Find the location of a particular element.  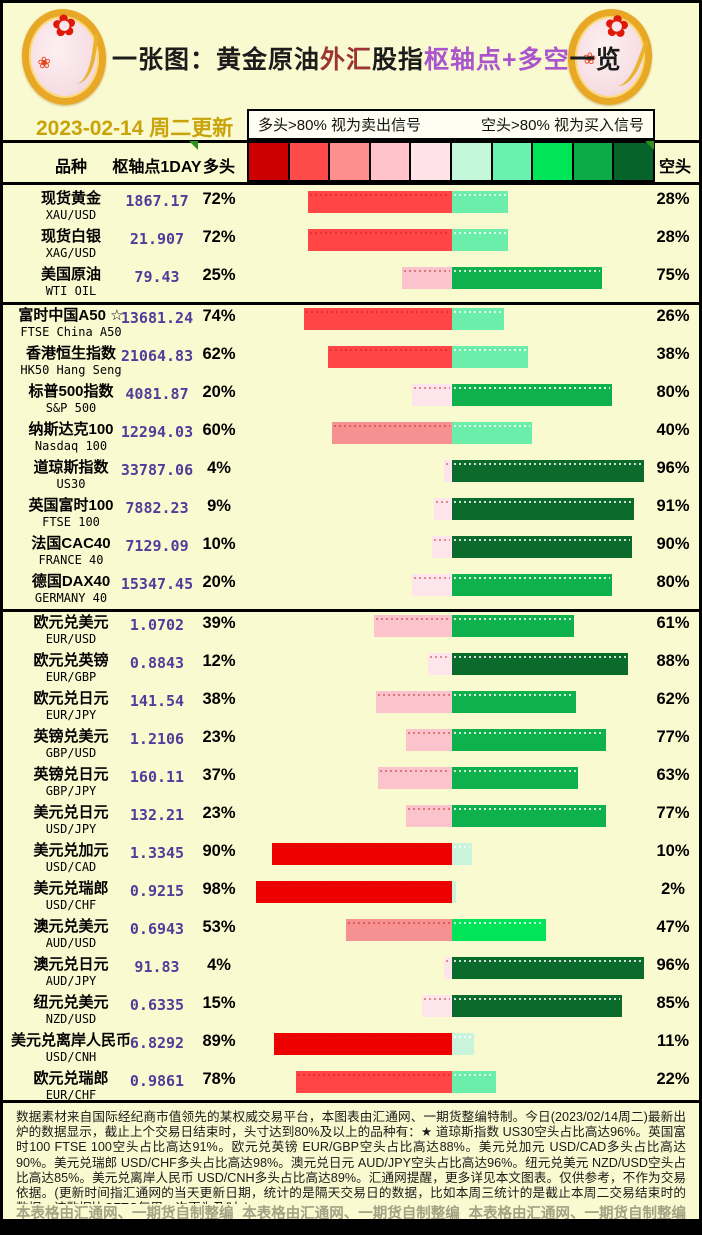

instrument-name-cn: 纽元兑美元 is located at coordinates (71, 1002).